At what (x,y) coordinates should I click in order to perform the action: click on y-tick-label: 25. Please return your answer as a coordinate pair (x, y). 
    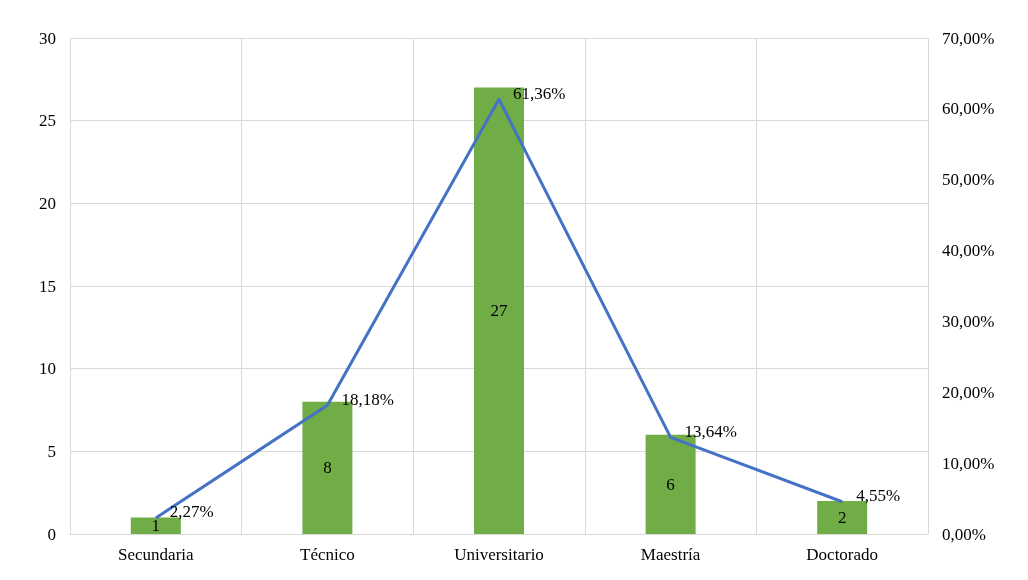
    Looking at the image, I should click on (47, 121).